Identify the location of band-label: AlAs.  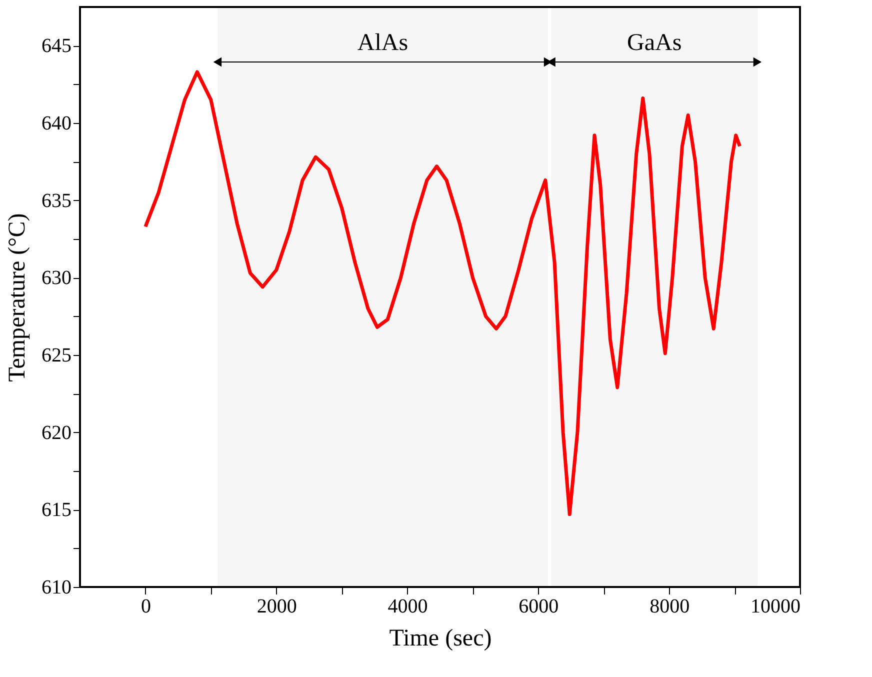
(382, 43).